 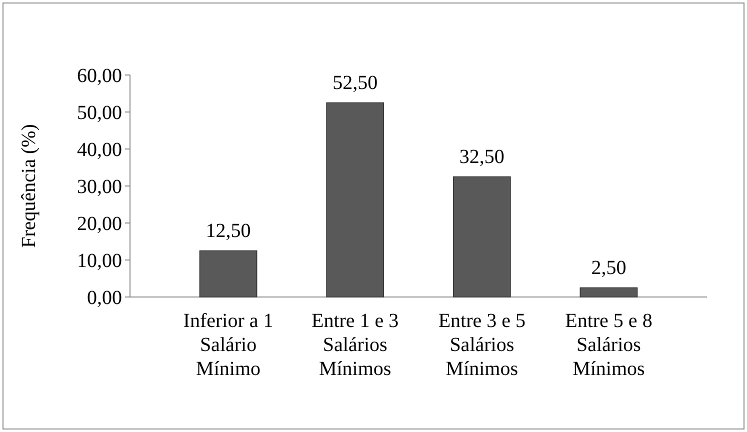 I want to click on y-tick-label: 50,00, so click(x=99, y=113).